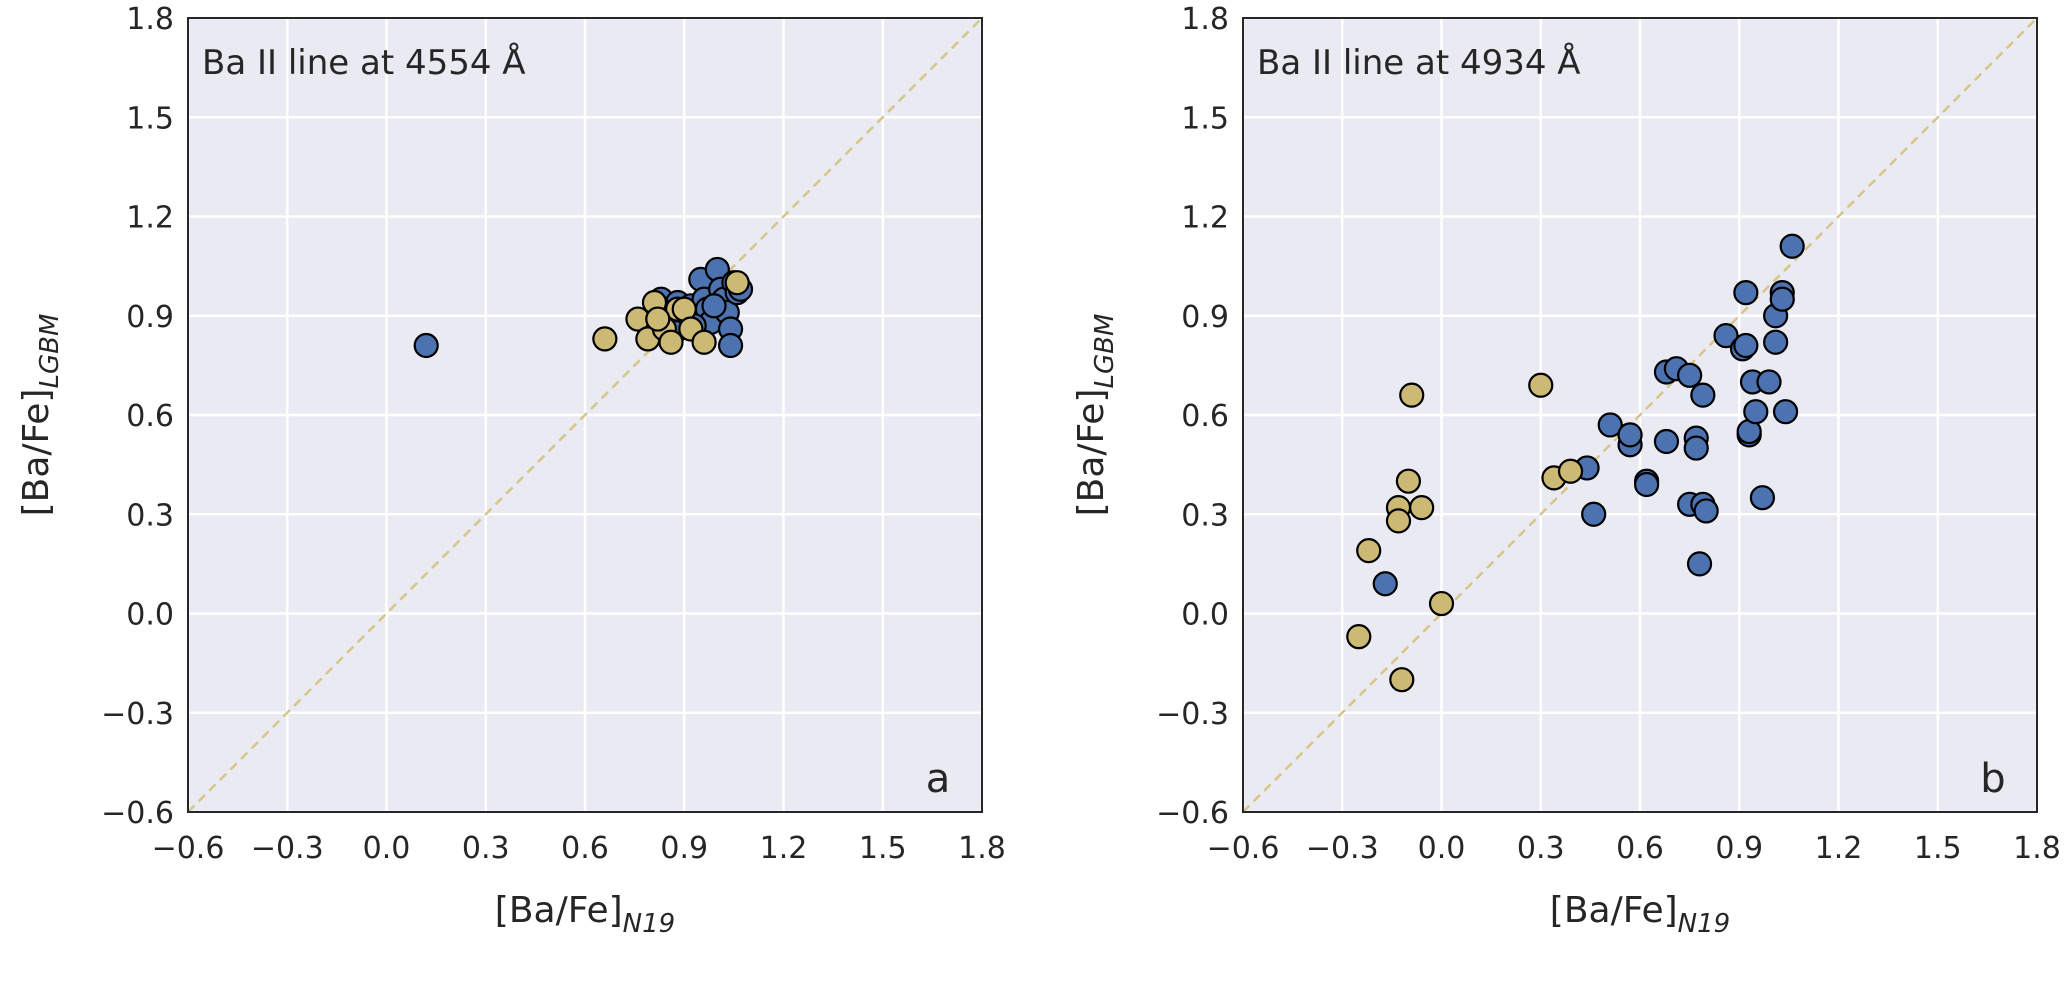  Describe the element at coordinates (1992, 779) in the screenshot. I see `panel-label: b` at that location.